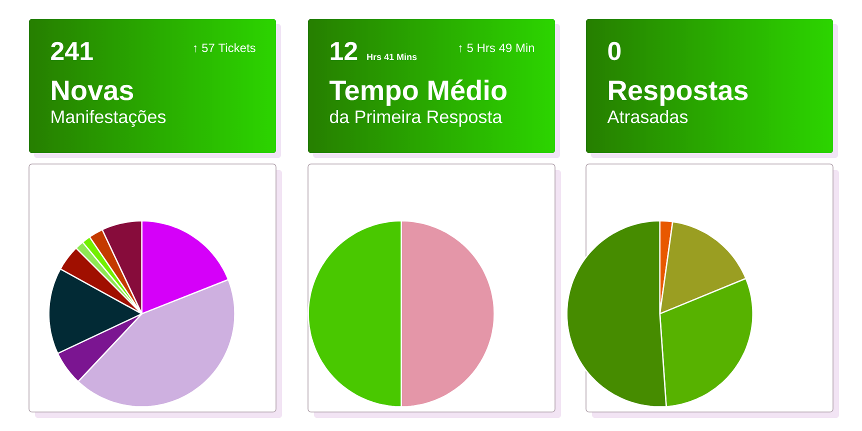 Image resolution: width=862 pixels, height=431 pixels. What do you see at coordinates (678, 93) in the screenshot?
I see `text: Respostas` at bounding box center [678, 93].